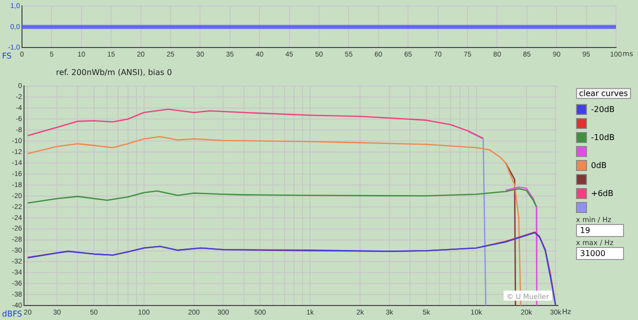 The width and height of the screenshot is (638, 320). I want to click on legend-label: -10dB, so click(603, 137).